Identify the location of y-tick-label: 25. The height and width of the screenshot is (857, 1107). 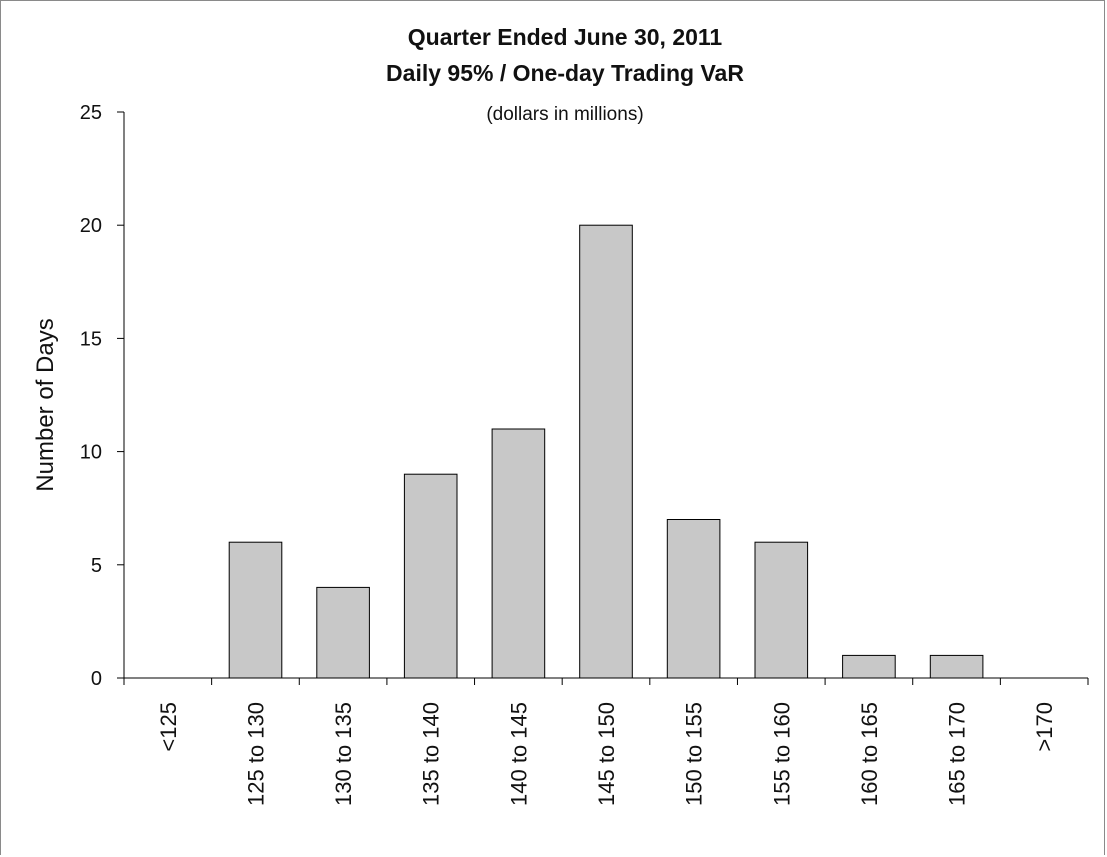
(91, 113).